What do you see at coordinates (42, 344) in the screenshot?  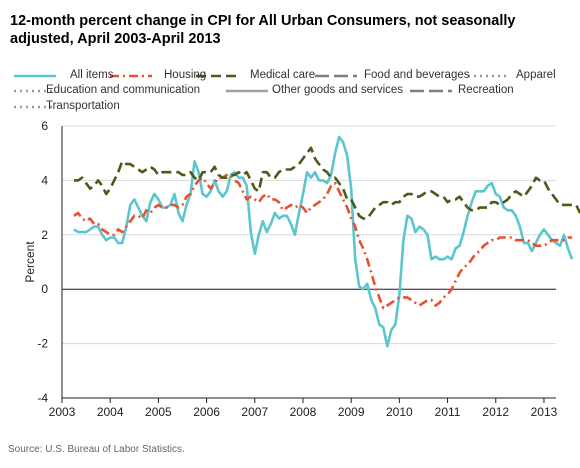 I see `y-tick-label: -2` at bounding box center [42, 344].